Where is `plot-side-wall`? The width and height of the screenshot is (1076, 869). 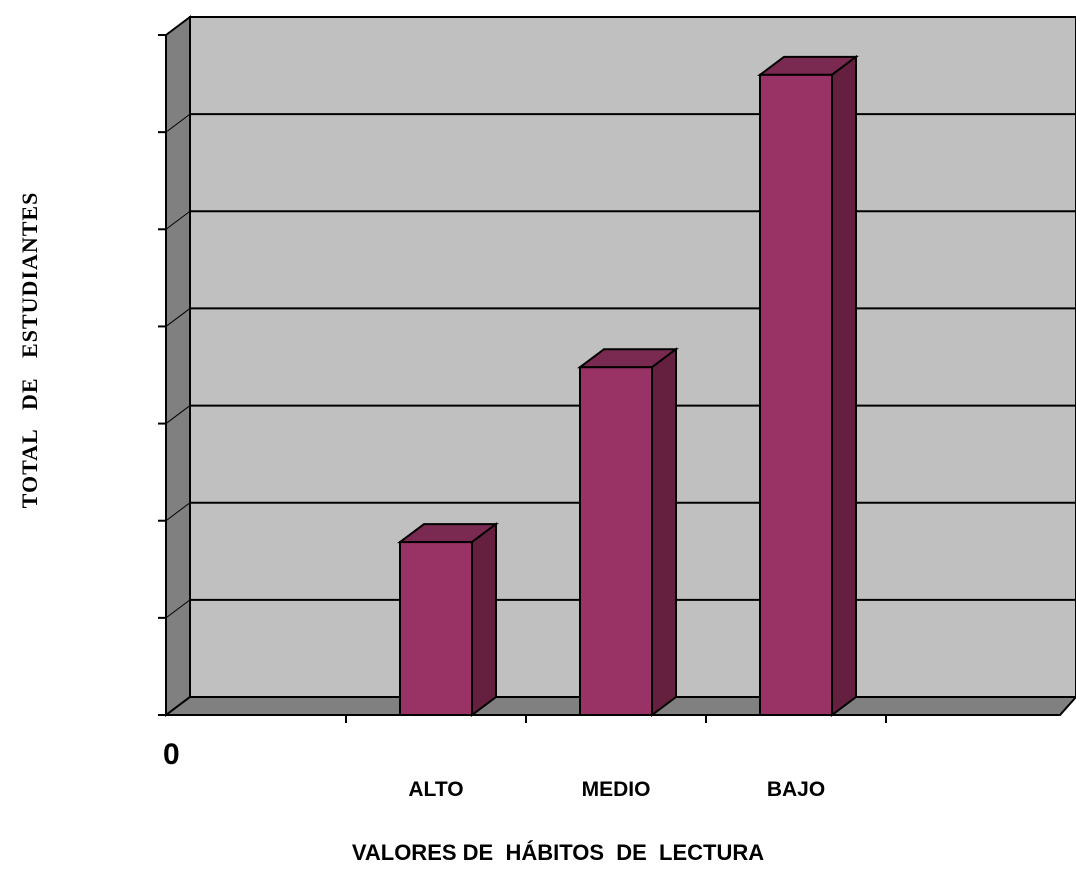 plot-side-wall is located at coordinates (178, 366).